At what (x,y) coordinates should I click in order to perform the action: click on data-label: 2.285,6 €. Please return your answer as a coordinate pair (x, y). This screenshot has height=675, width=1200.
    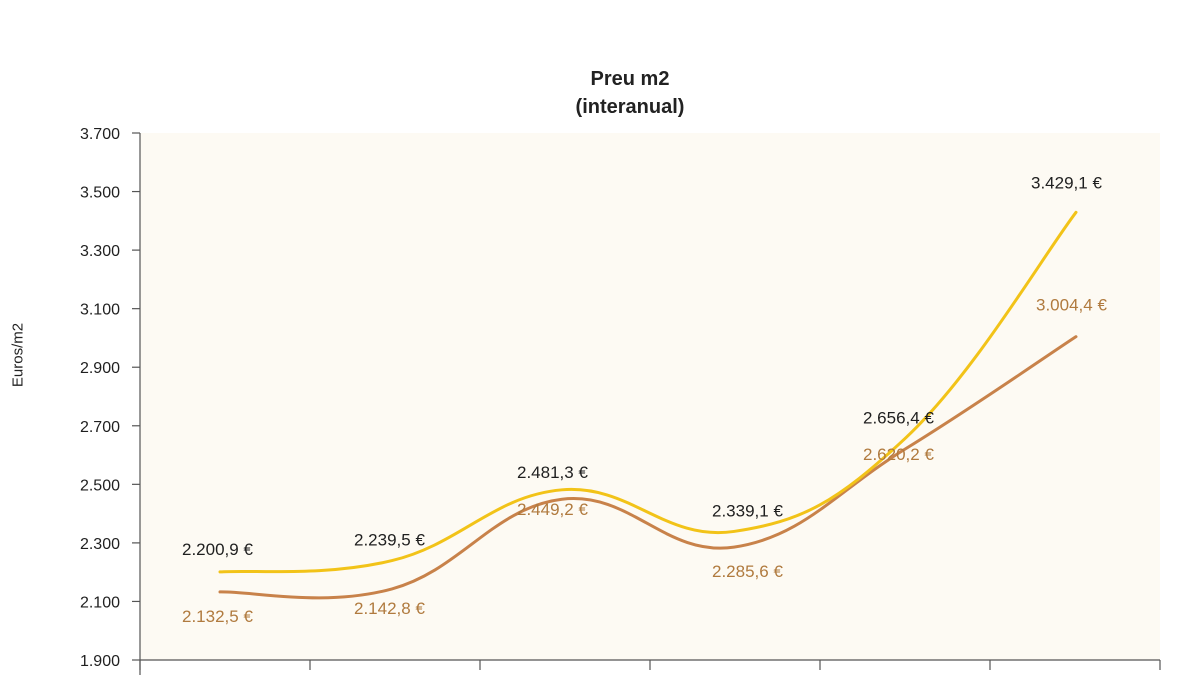
    Looking at the image, I should click on (747, 571).